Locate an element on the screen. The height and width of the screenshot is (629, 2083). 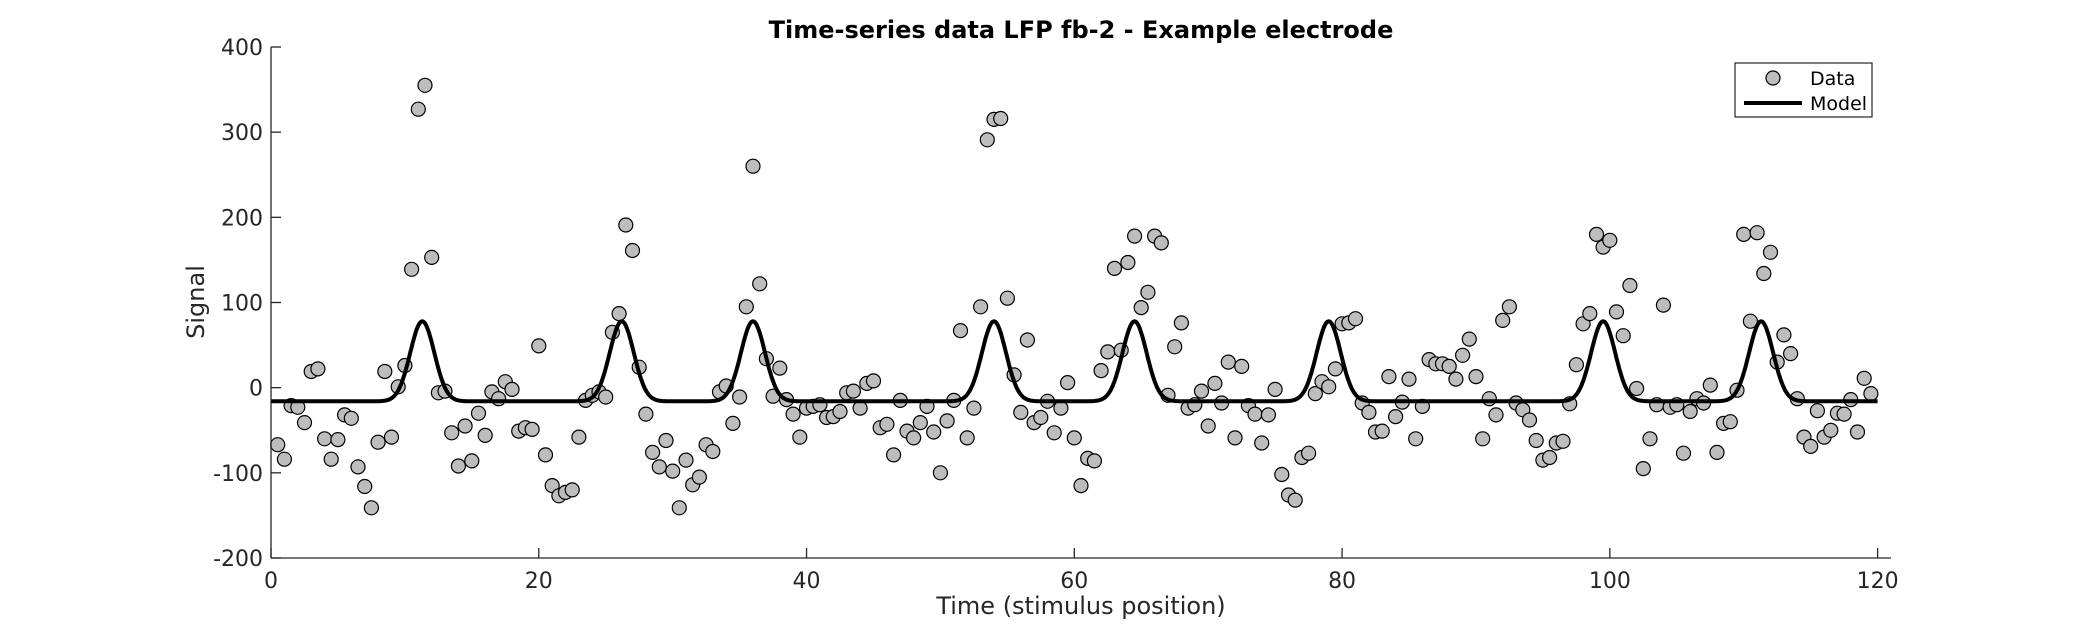
x-axis-label: Time (stimulus position) is located at coordinates (1080, 606).